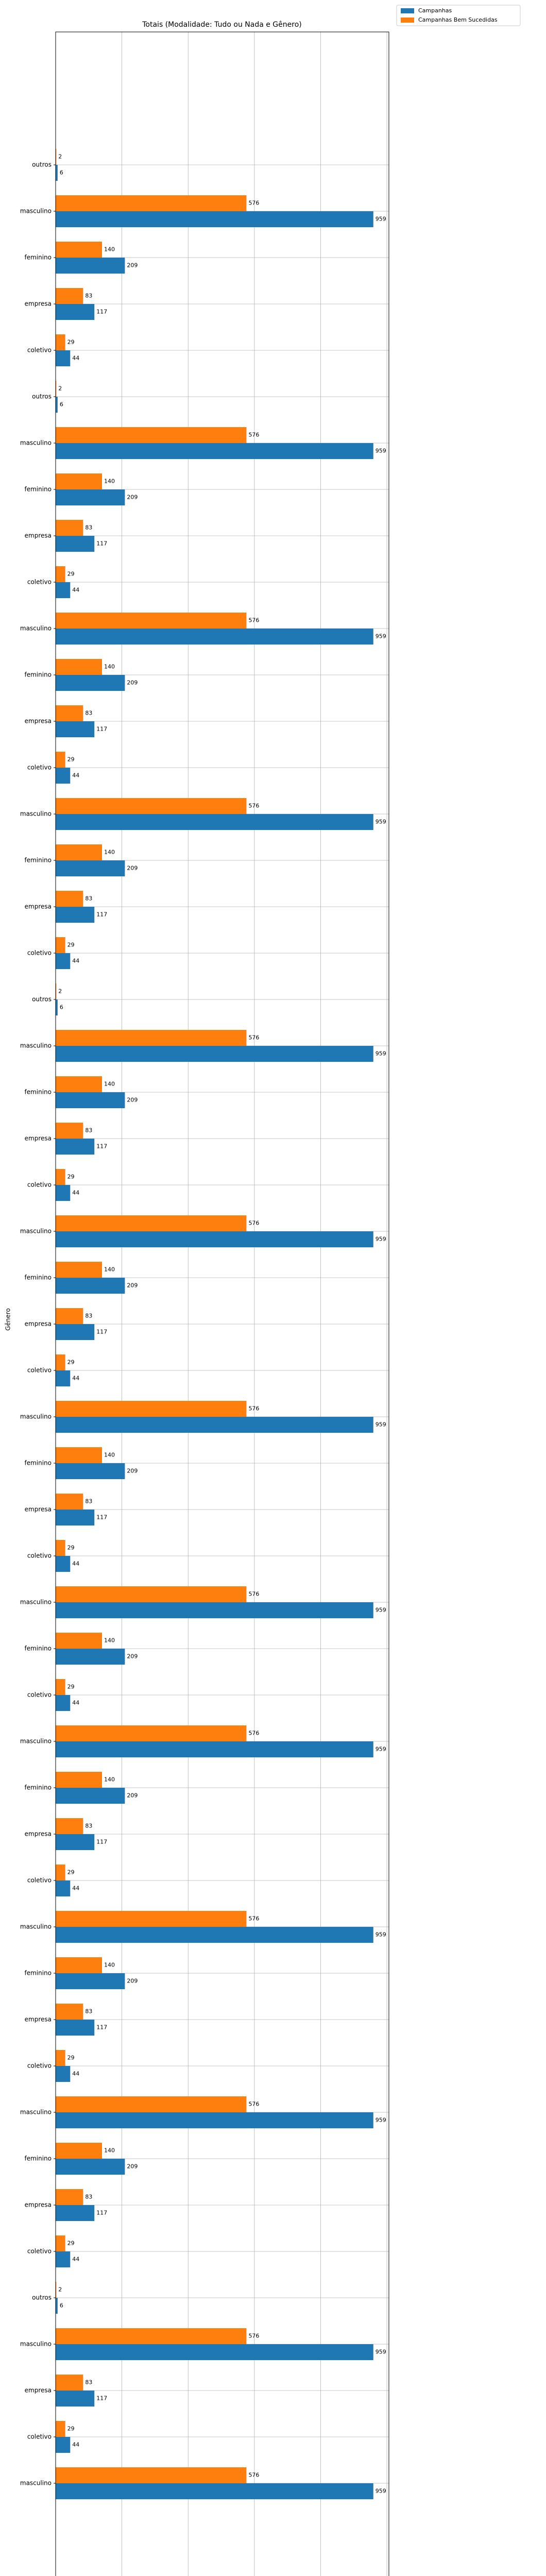  I want to click on y-tick-label: outros, so click(42, 999).